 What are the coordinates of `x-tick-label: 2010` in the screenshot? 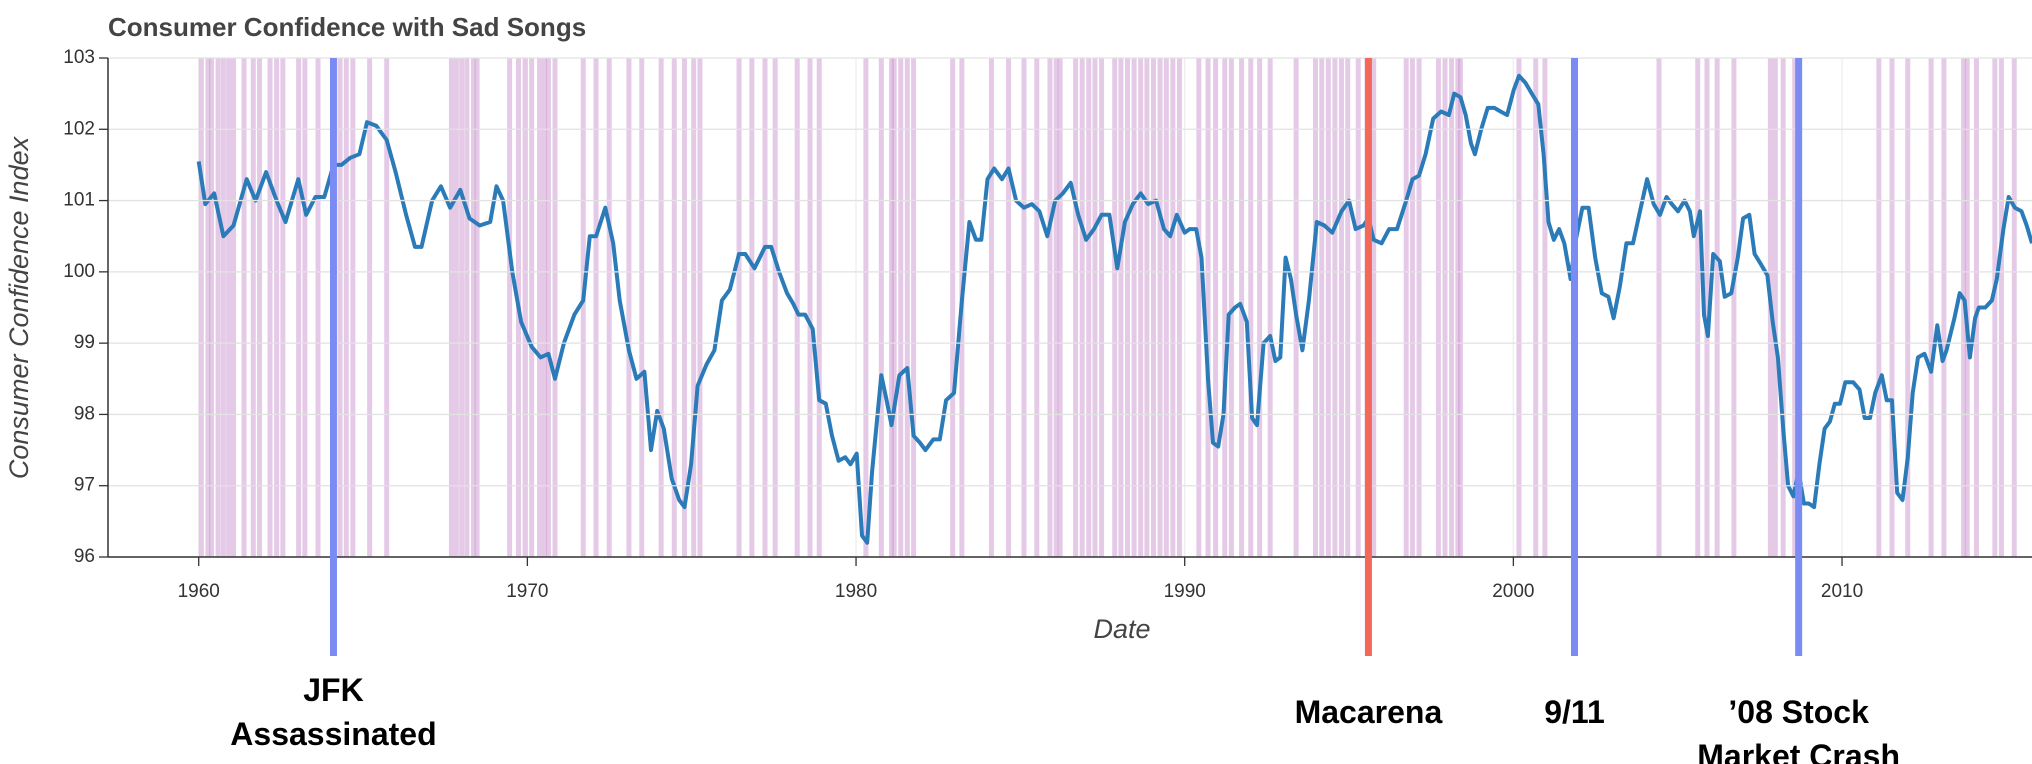 It's located at (1842, 591).